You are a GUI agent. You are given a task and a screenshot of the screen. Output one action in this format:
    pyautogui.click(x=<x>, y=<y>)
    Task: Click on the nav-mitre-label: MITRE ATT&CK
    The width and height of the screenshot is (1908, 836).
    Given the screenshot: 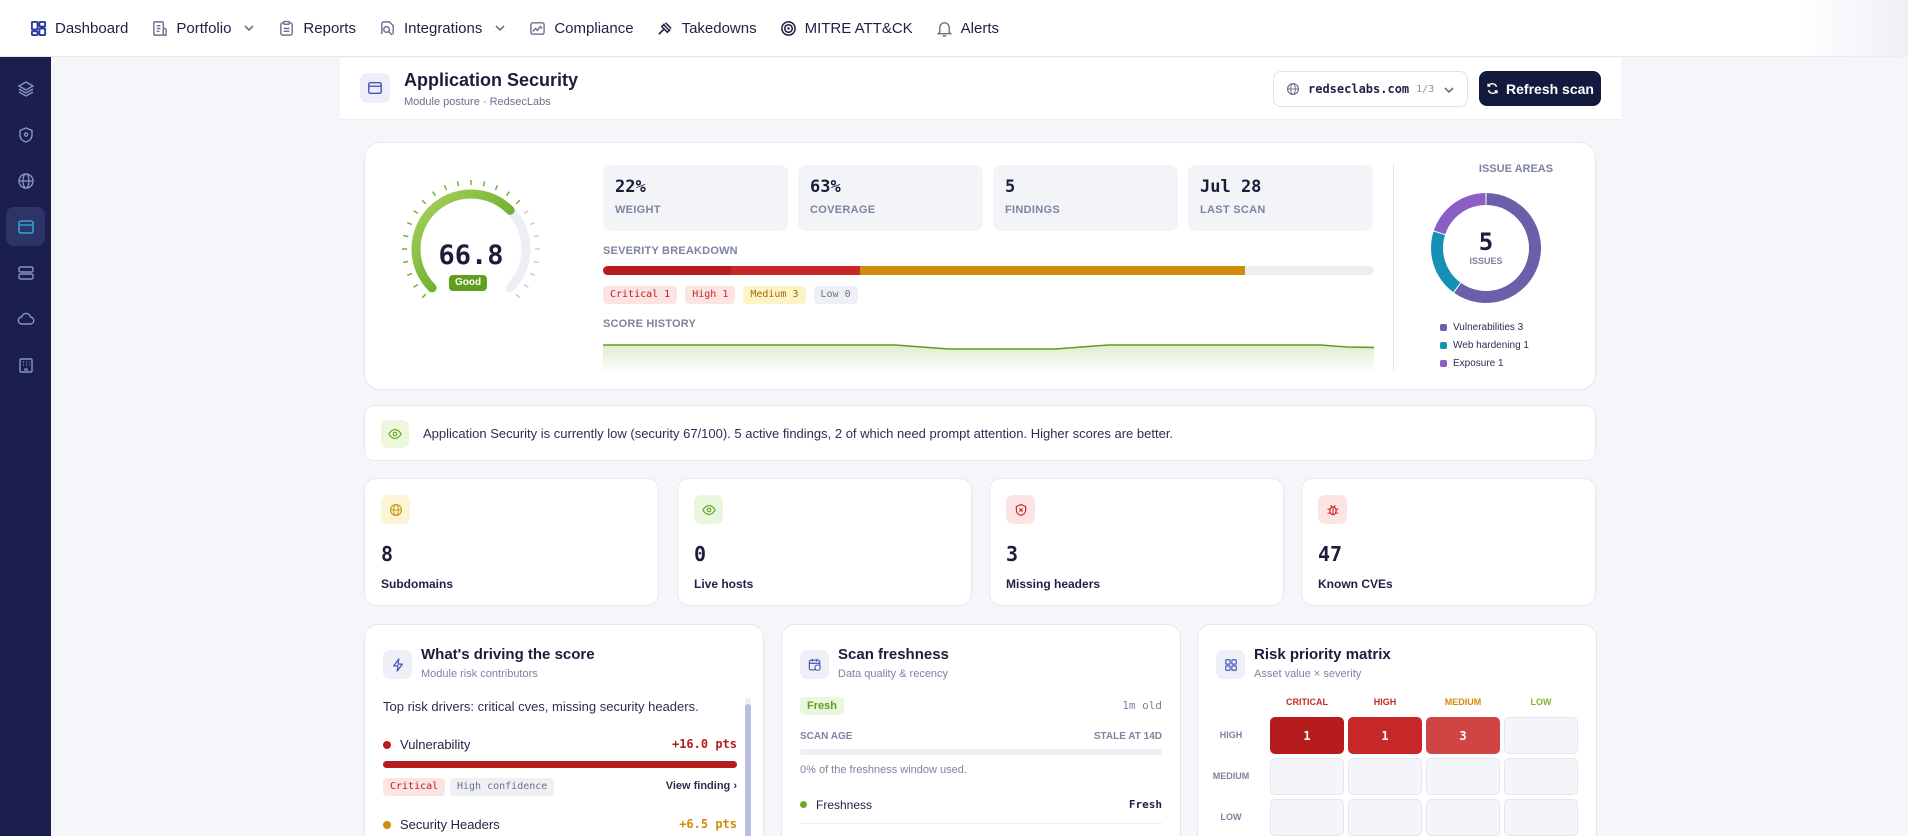 What is the action you would take?
    pyautogui.click(x=858, y=28)
    